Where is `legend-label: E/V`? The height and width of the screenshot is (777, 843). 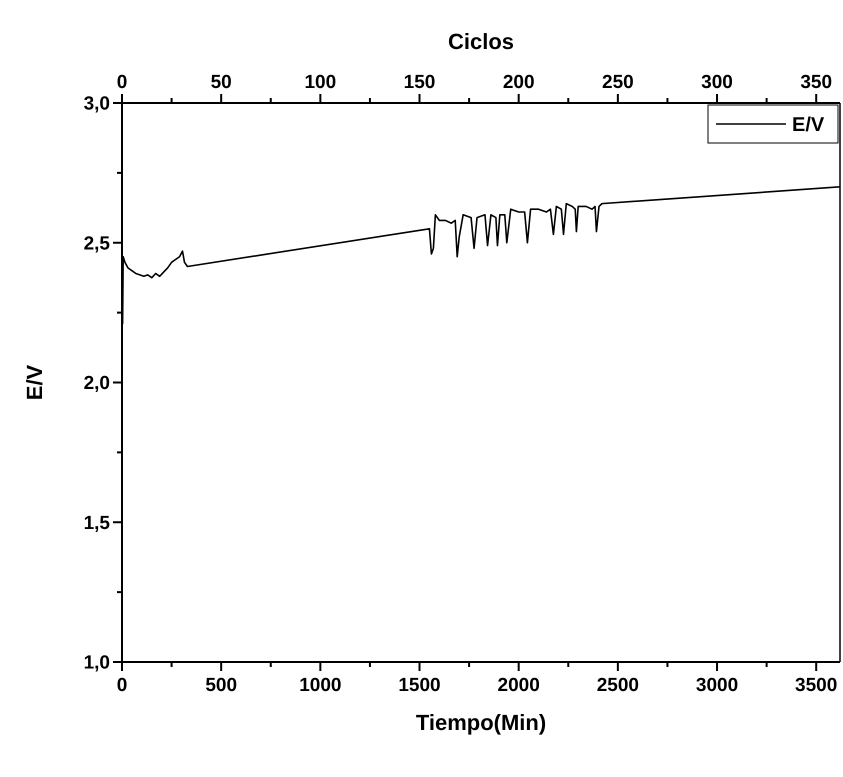
legend-label: E/V is located at coordinates (808, 125).